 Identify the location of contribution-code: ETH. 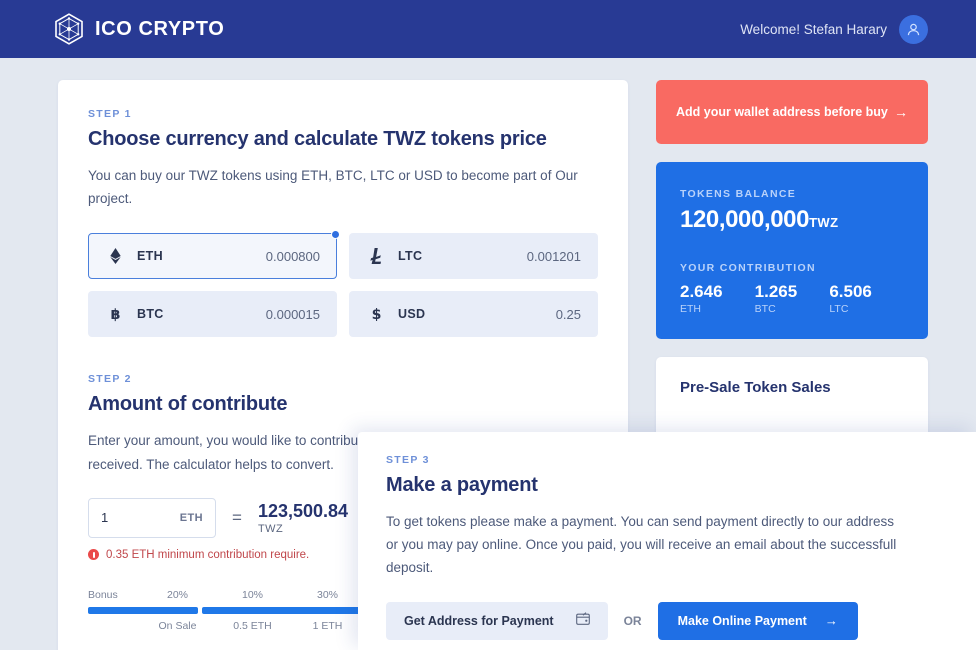
(690, 309).